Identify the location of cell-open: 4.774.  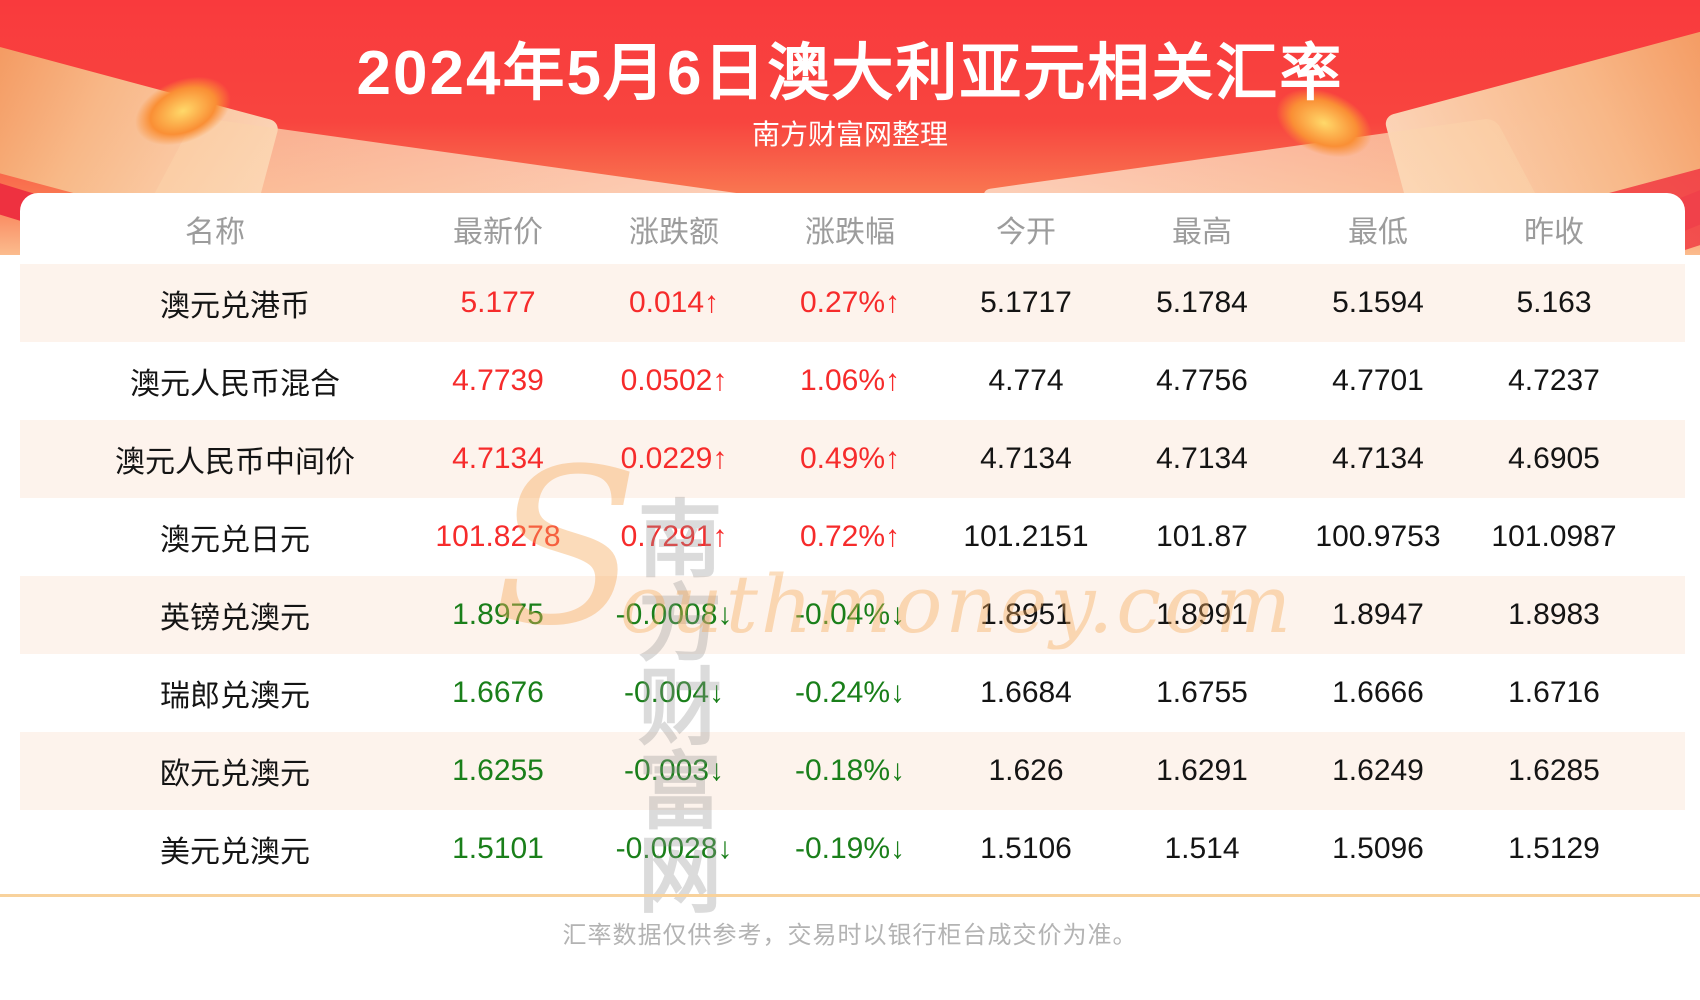
(1026, 380).